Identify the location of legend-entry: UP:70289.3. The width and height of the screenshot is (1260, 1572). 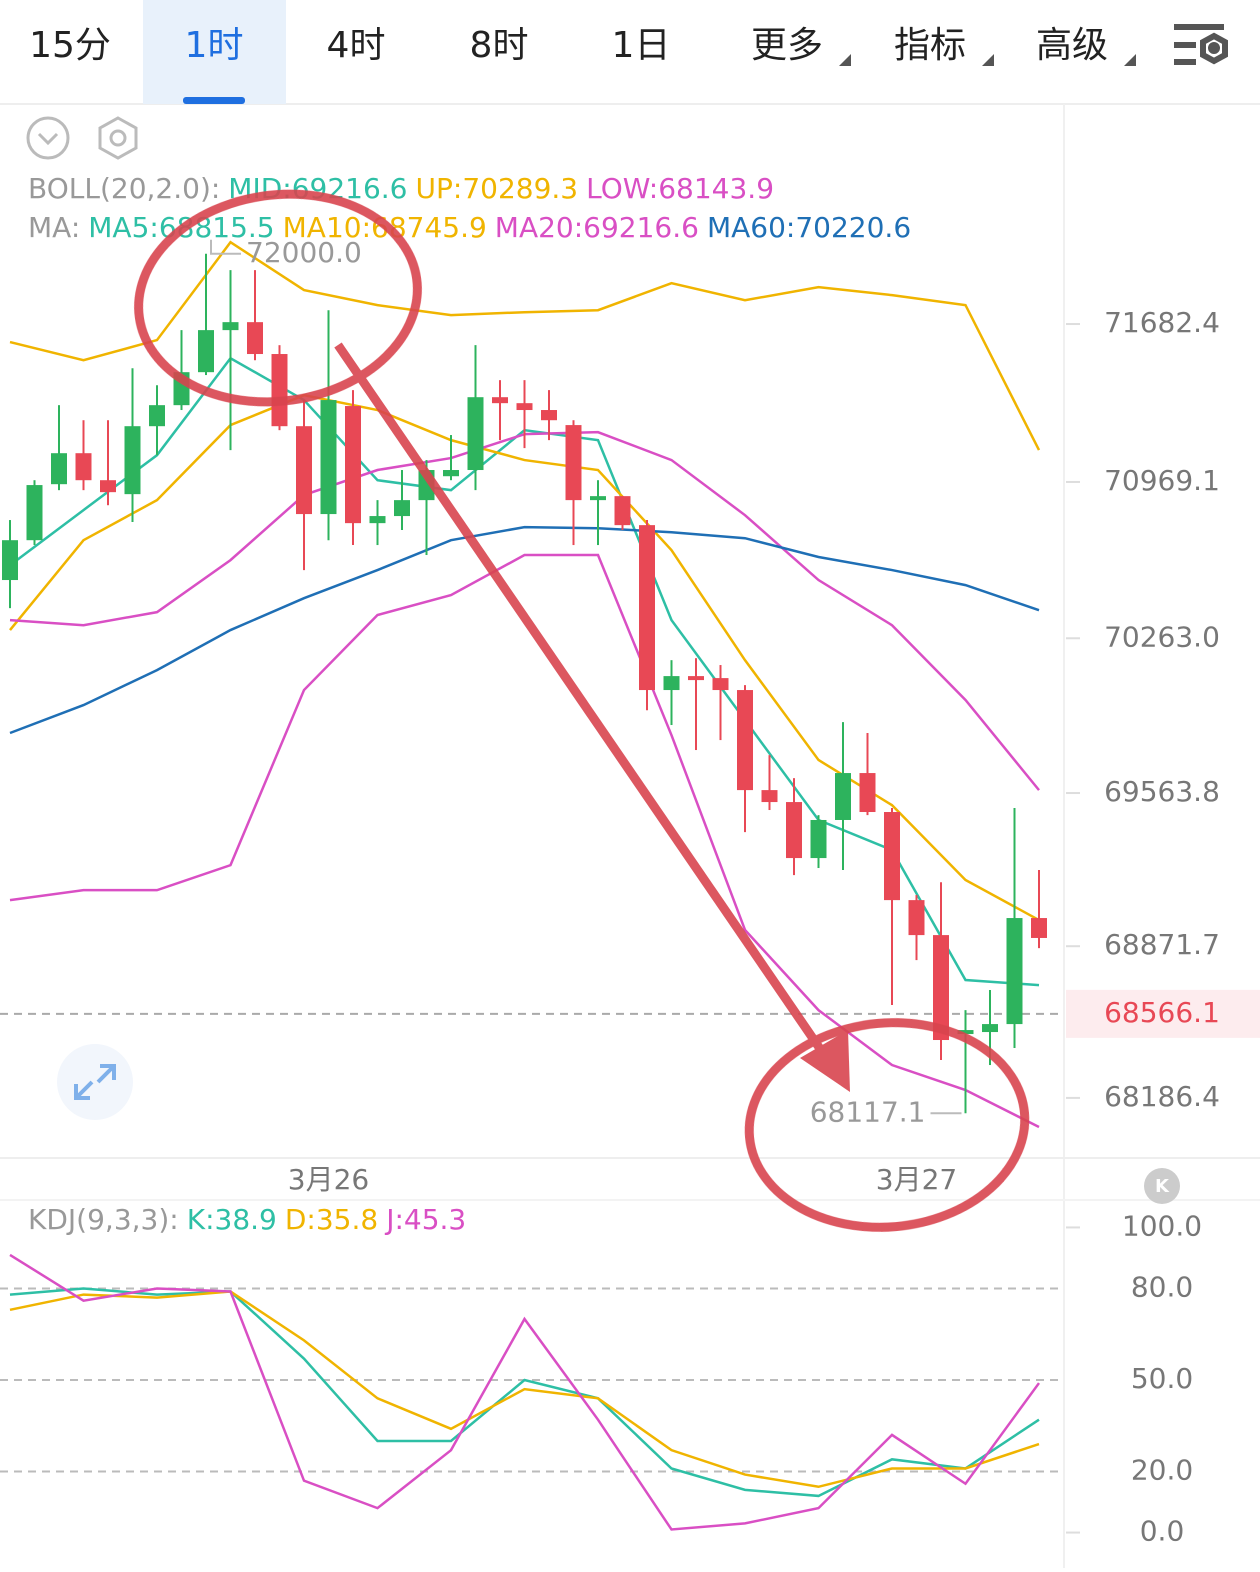
(497, 188).